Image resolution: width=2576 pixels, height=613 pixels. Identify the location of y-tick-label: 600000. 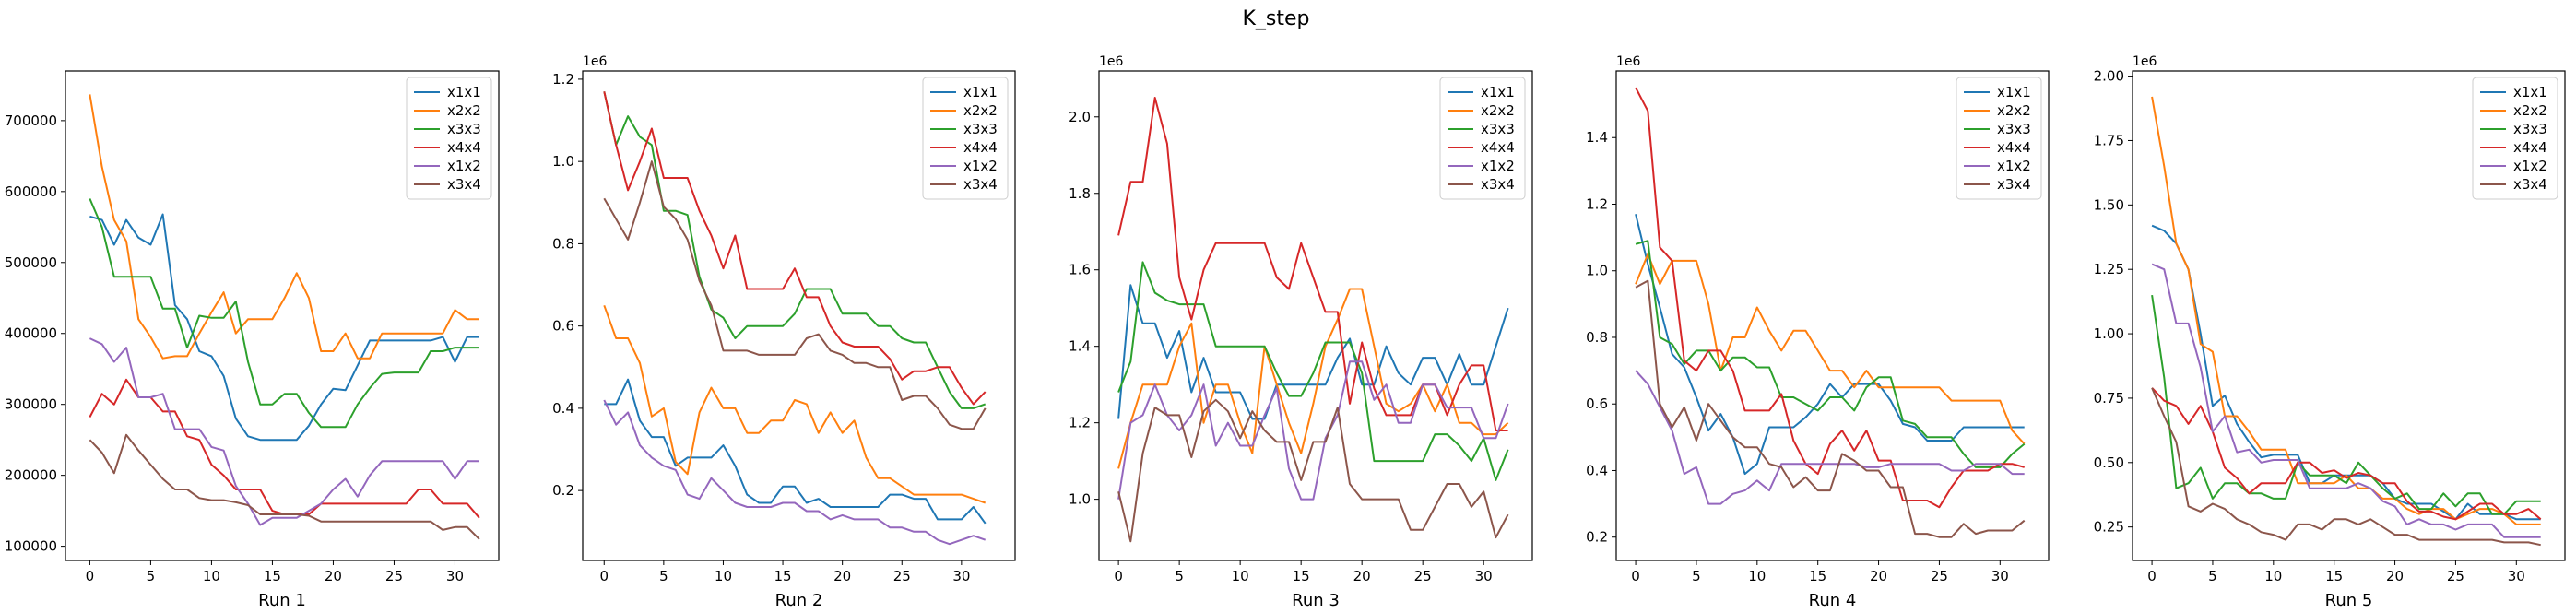
(31, 191).